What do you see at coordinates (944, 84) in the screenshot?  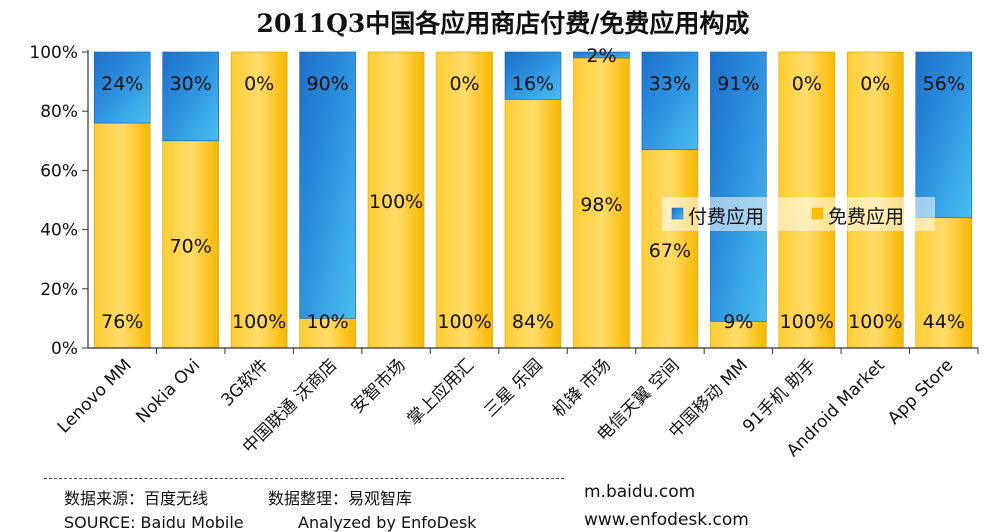 I see `data-label-paid: 56%` at bounding box center [944, 84].